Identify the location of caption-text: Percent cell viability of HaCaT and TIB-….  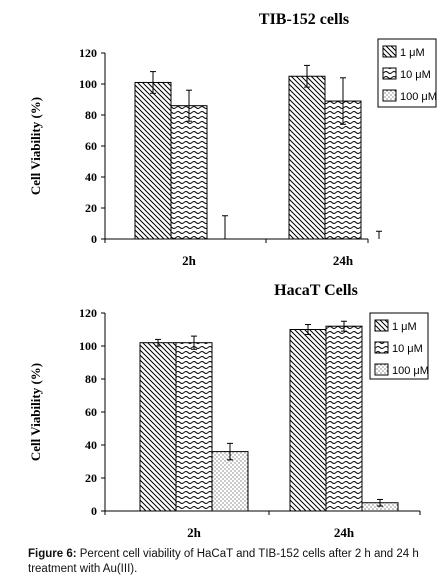
(223, 561).